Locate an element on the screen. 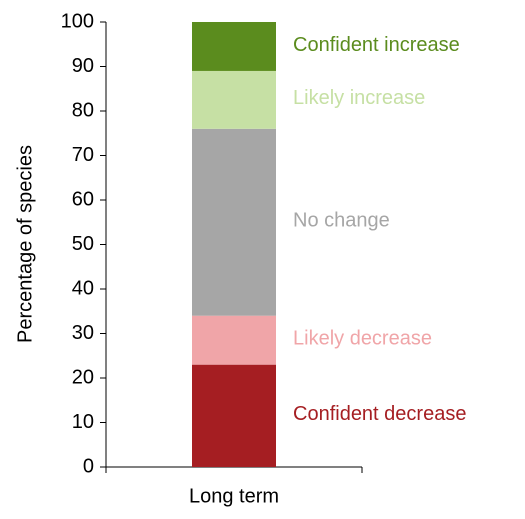 The image size is (525, 519). series-label: Confident increase is located at coordinates (376, 45).